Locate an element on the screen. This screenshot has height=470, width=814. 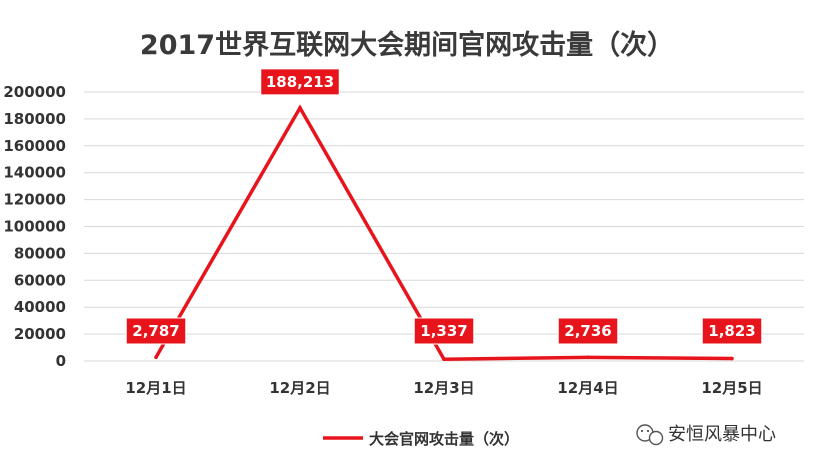
x-tick-label: 12月5日 is located at coordinates (731, 388).